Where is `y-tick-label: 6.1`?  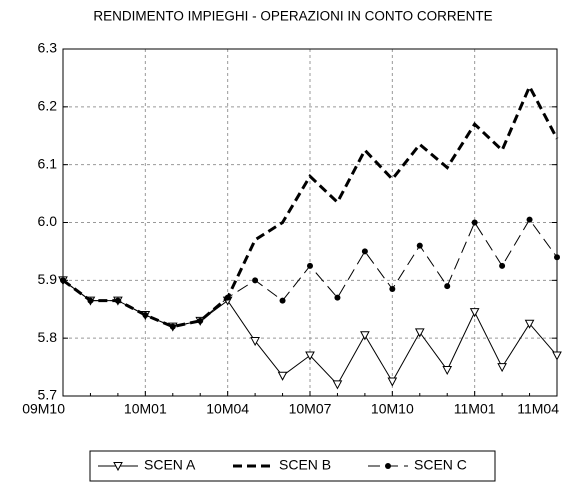
y-tick-label: 6.1 is located at coordinates (48, 163).